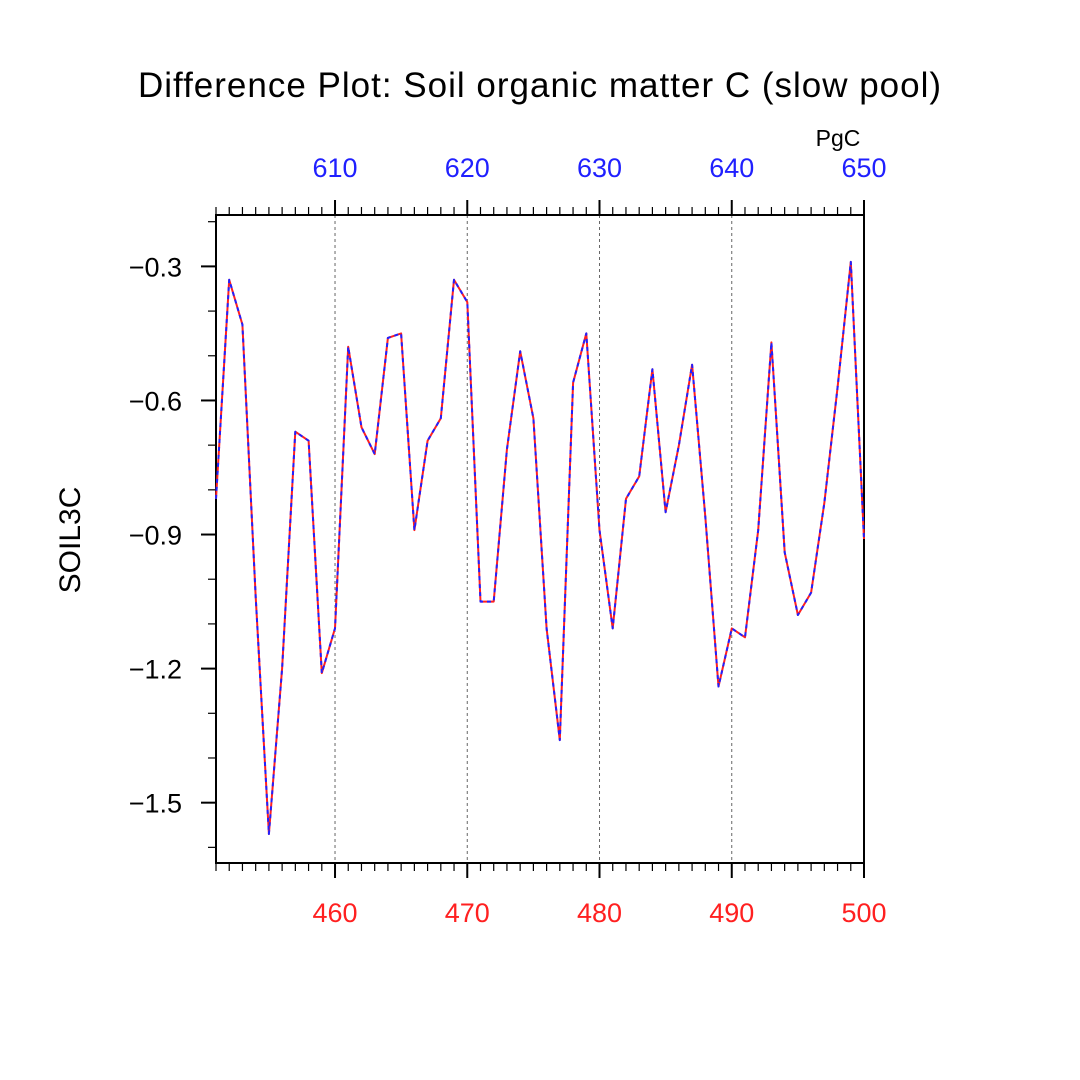 This screenshot has width=1080, height=1080. Describe the element at coordinates (599, 168) in the screenshot. I see `x-top-tick-label: 630` at that location.